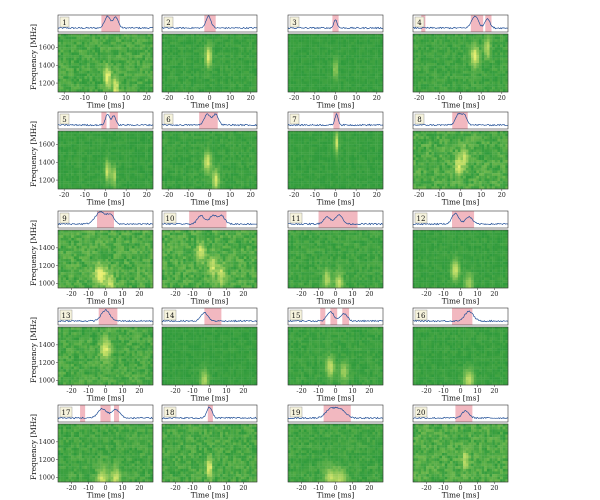 The width and height of the screenshot is (600, 500). I want to click on profile-line, so click(209, 22).